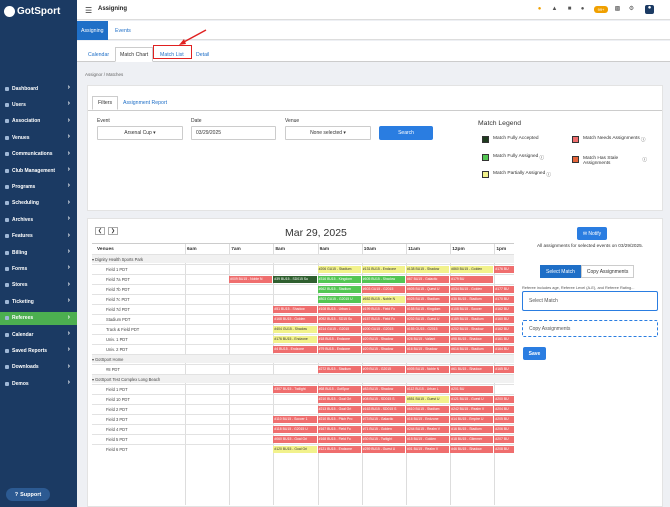 The width and height of the screenshot is (670, 507). Describe the element at coordinates (383, 449) in the screenshot. I see `match-block: #259 BU15 - Guest U` at that location.